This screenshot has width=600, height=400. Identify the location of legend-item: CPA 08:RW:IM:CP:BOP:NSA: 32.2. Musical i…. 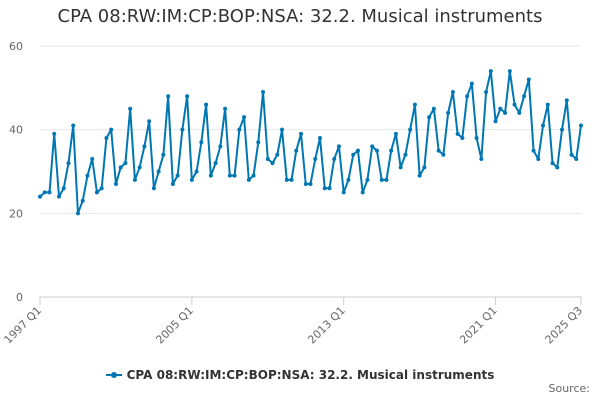
(300, 375).